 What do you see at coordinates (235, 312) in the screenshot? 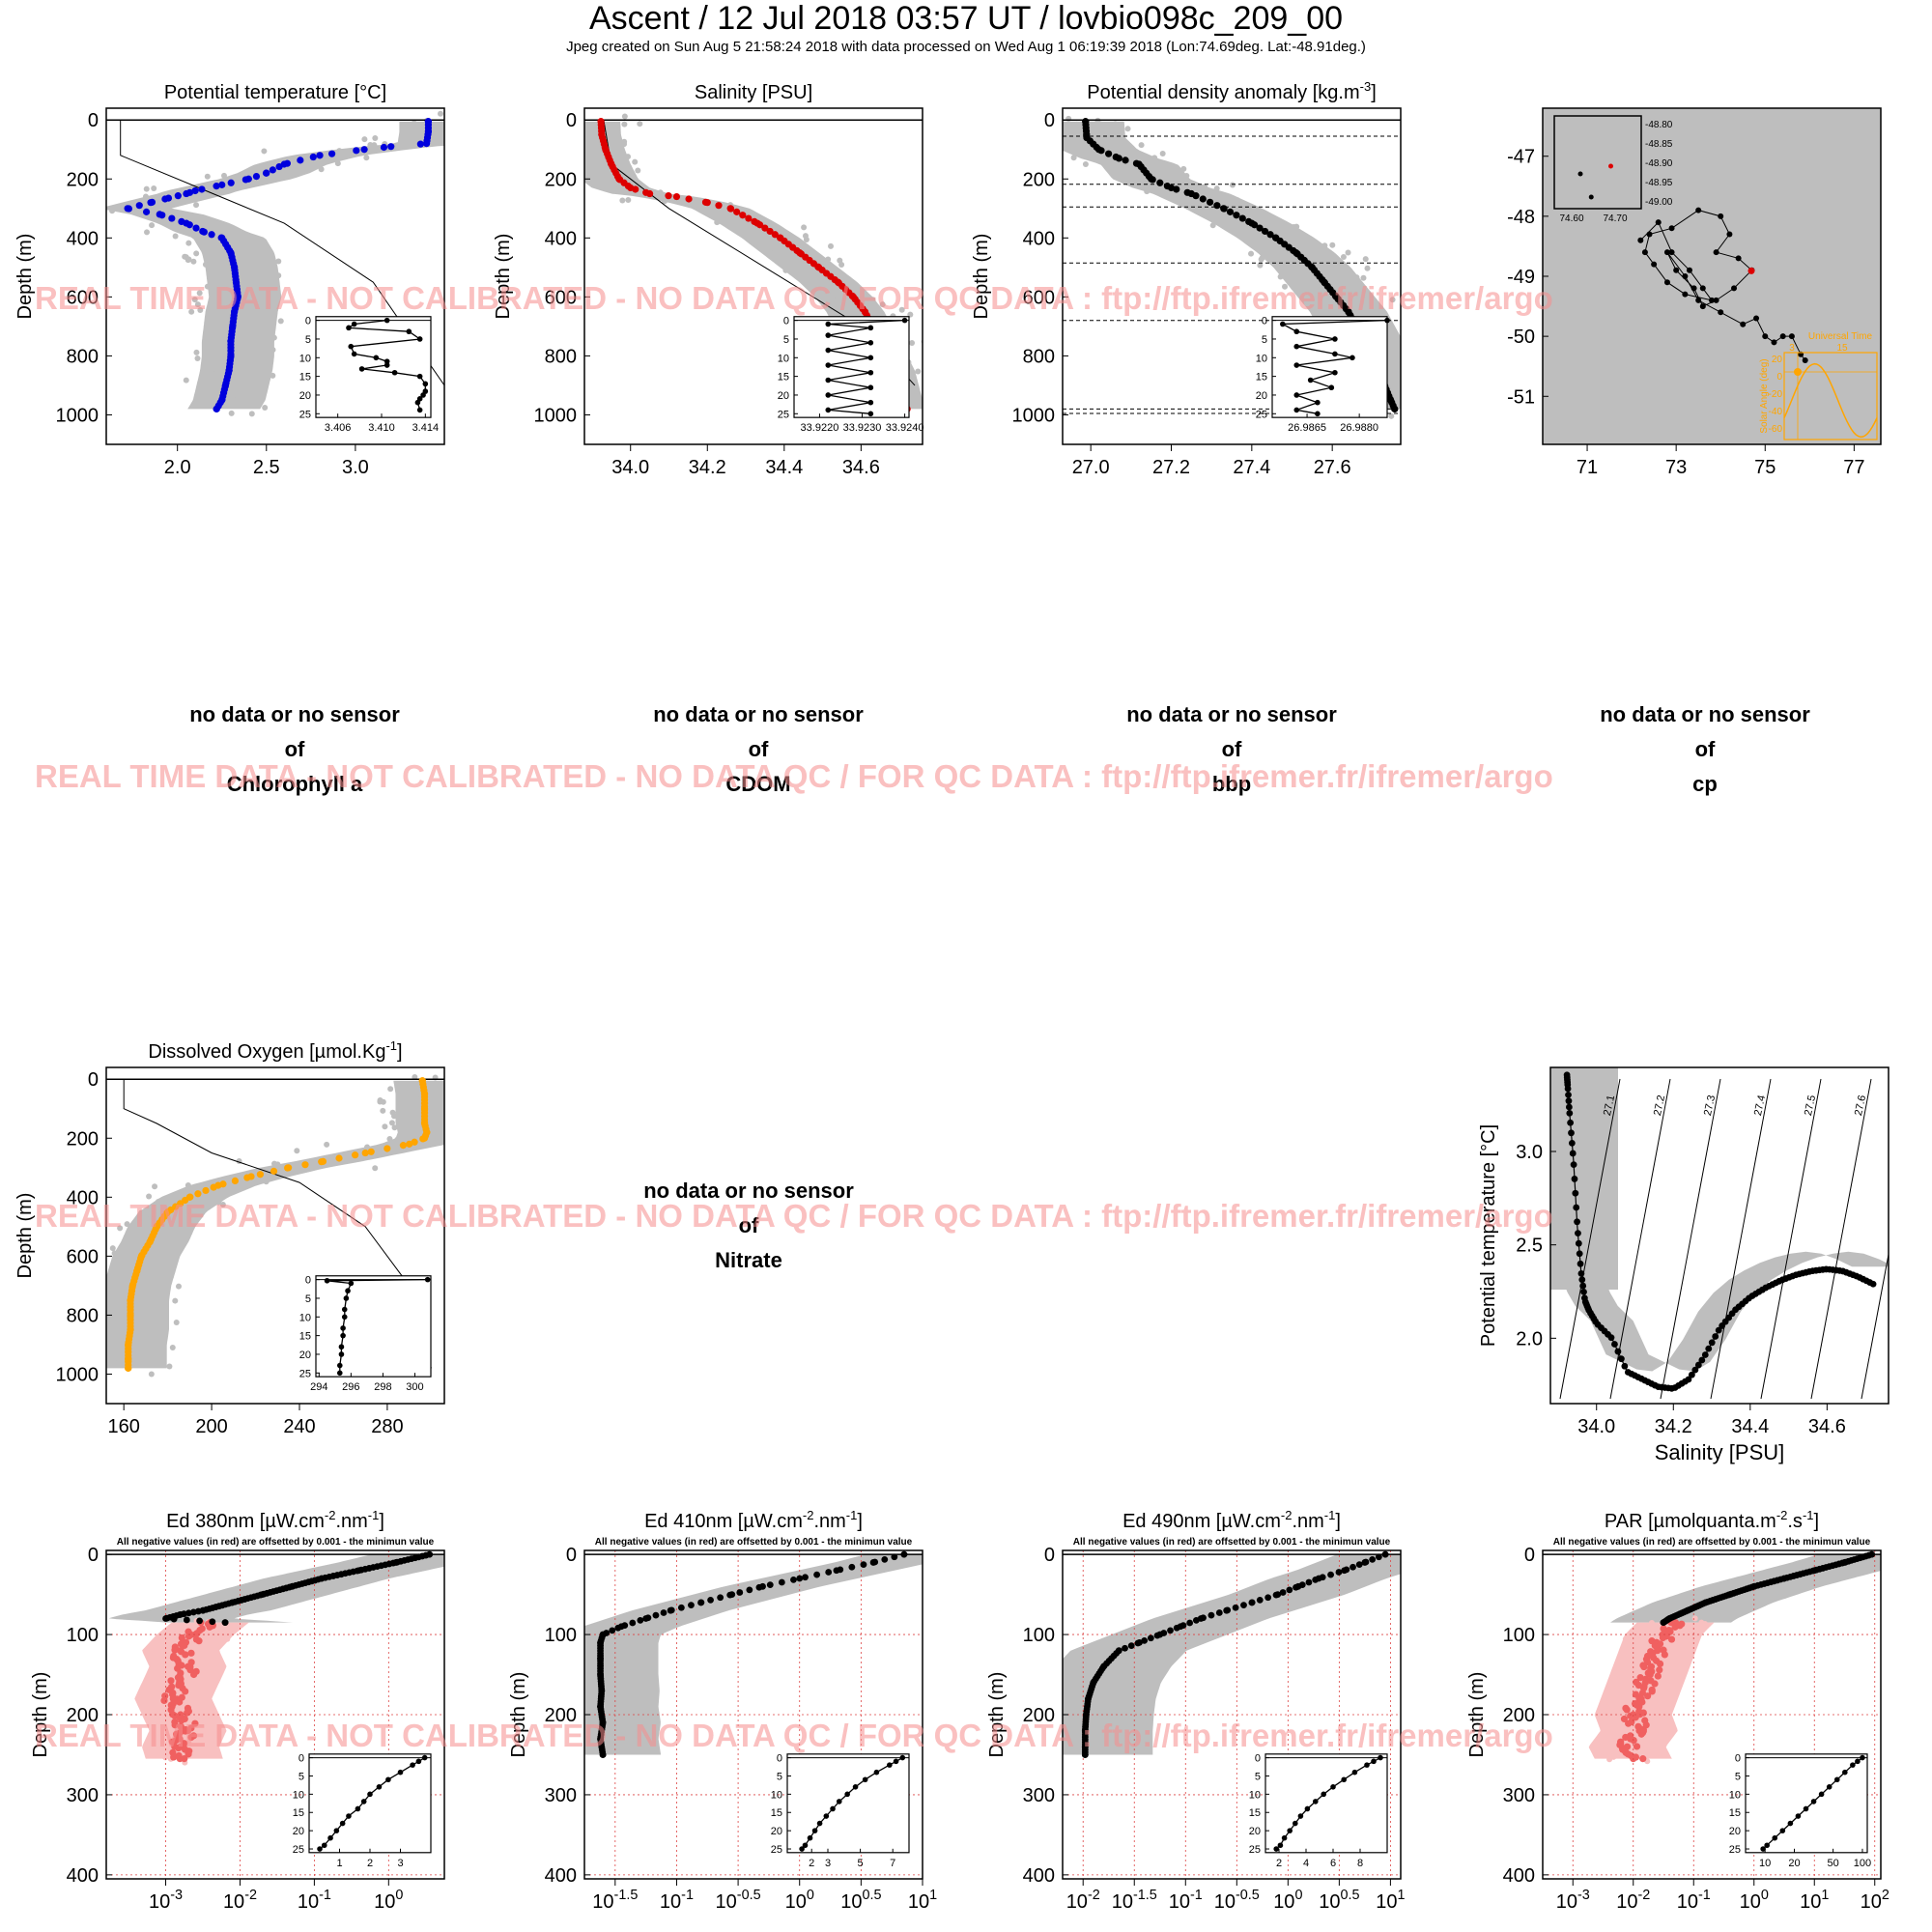
I see `temperature-data-point` at bounding box center [235, 312].